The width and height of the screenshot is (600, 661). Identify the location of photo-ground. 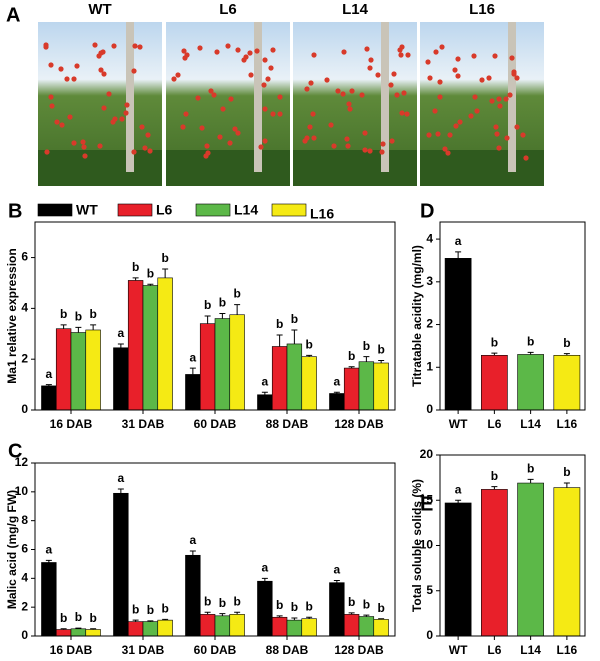
(482, 168).